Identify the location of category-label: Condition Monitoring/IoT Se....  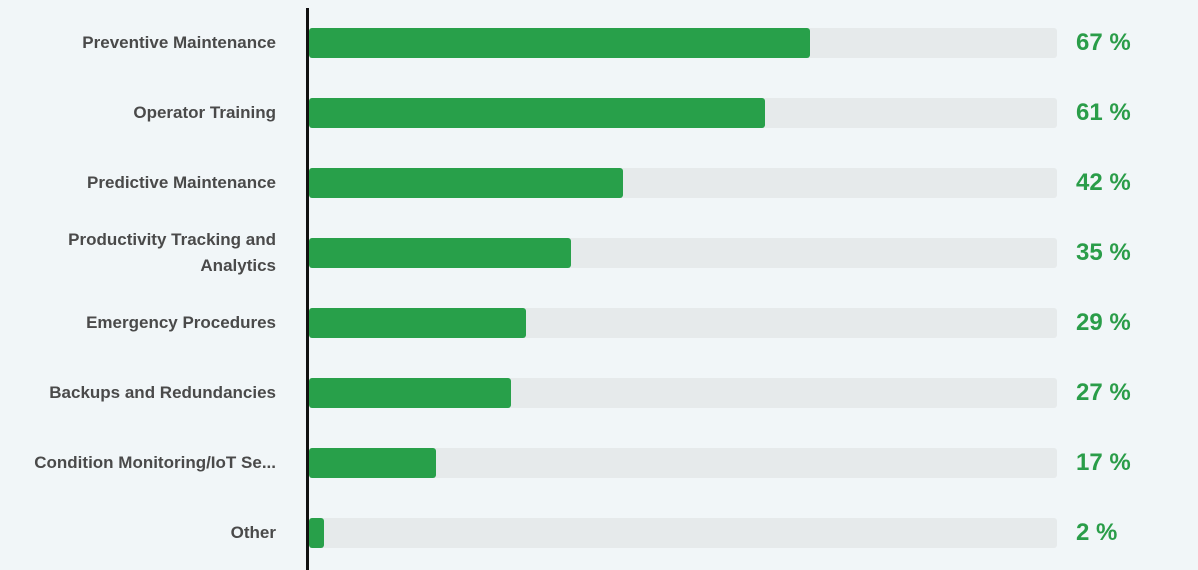
(155, 462).